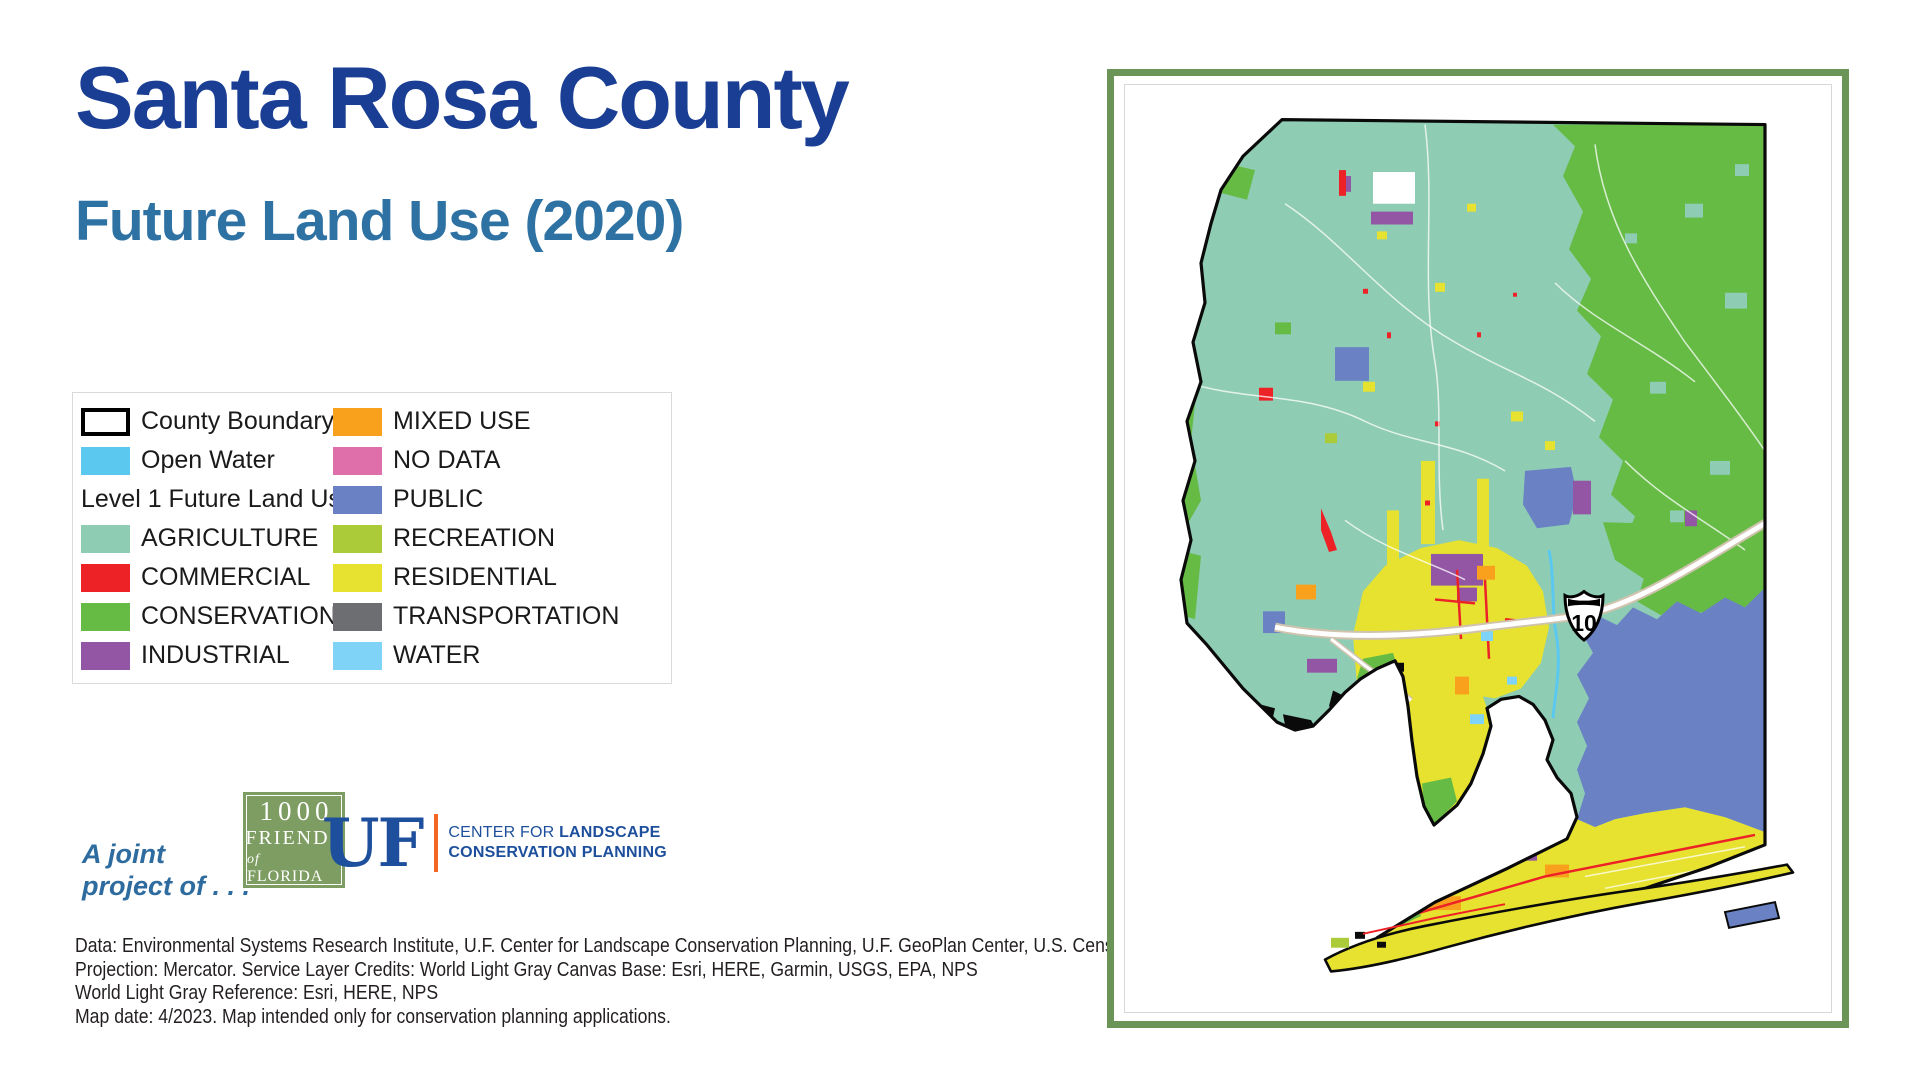  I want to click on mixed-use-swatch, so click(357, 421).